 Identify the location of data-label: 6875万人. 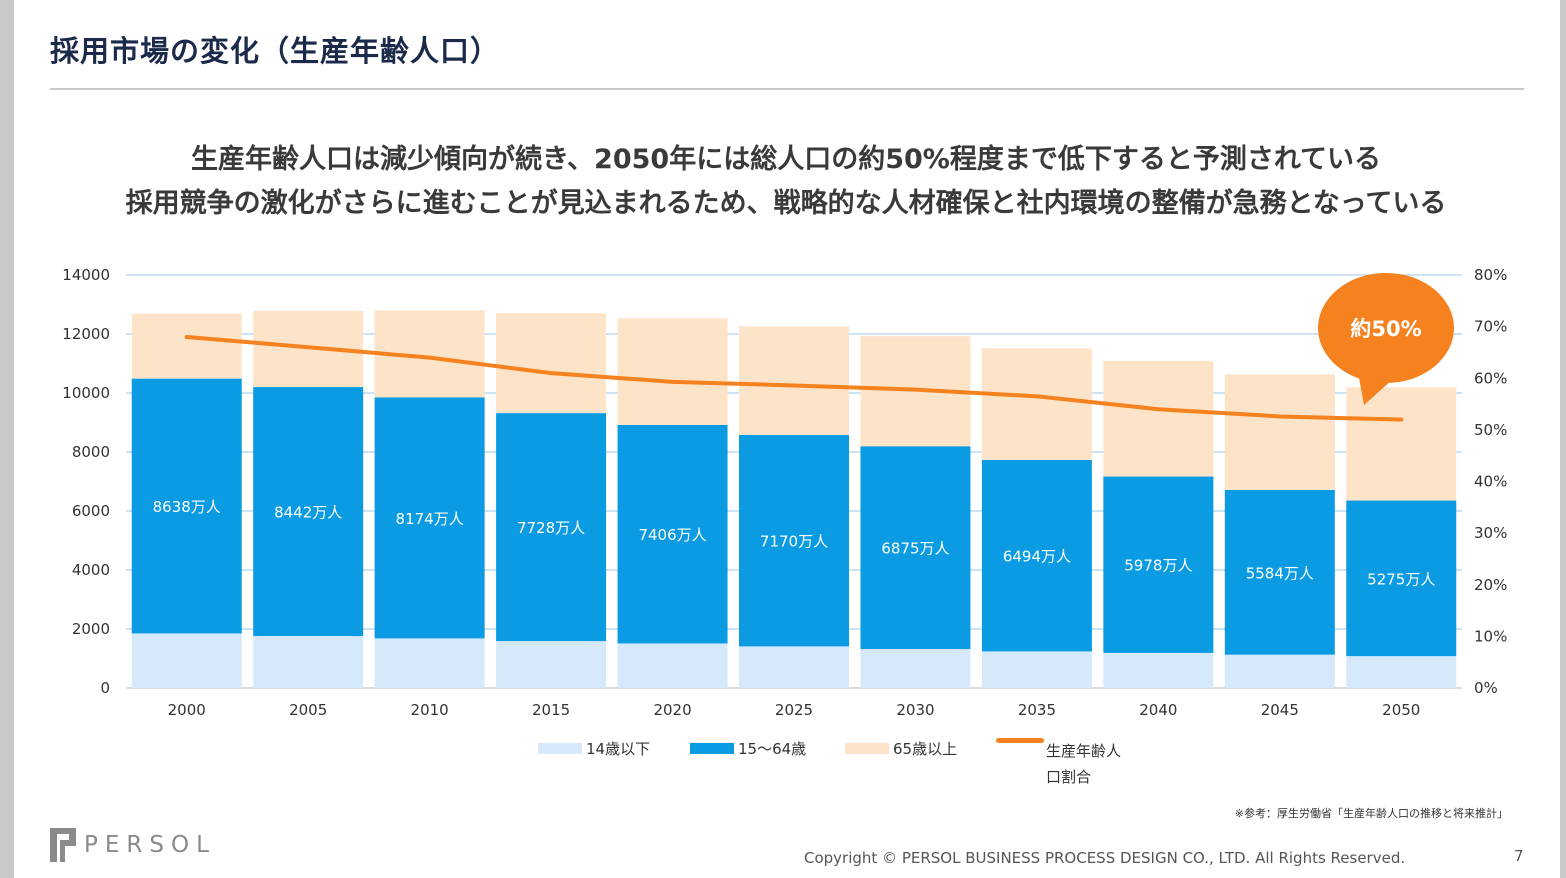
(915, 549).